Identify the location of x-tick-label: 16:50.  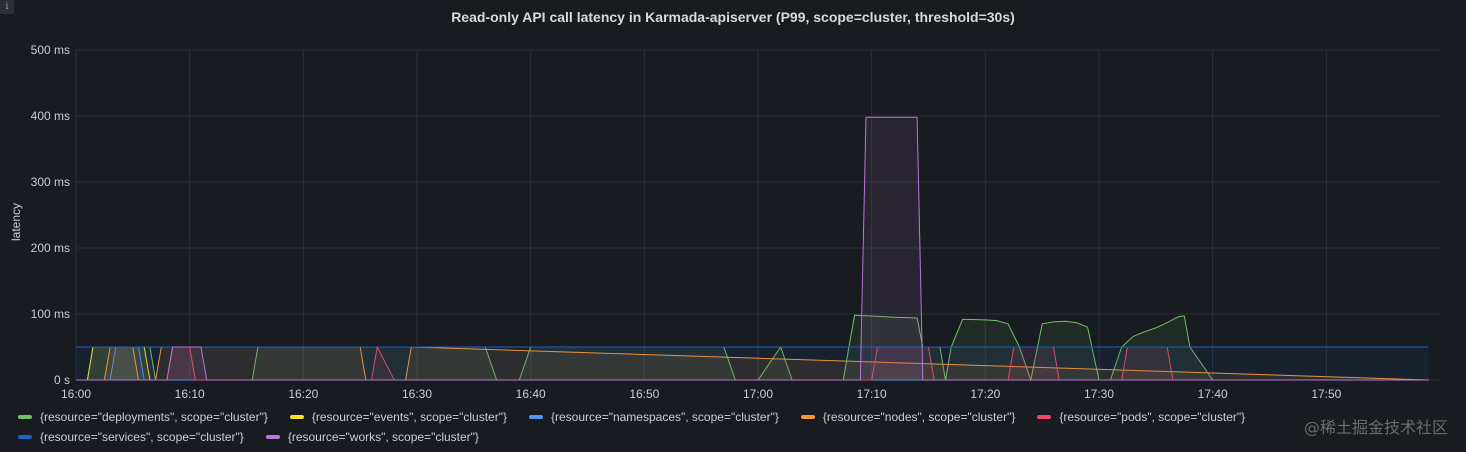
(644, 393).